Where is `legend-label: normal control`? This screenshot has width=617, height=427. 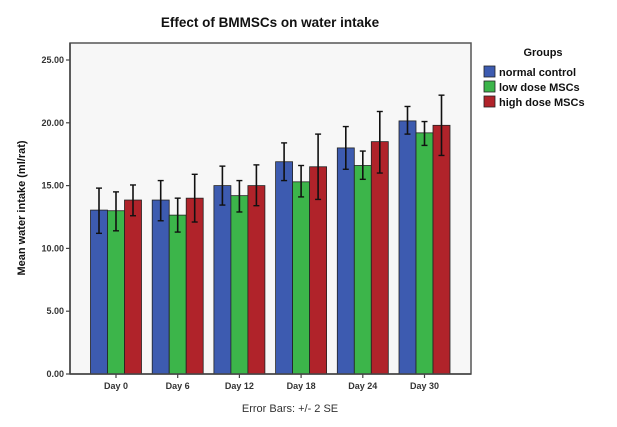 legend-label: normal control is located at coordinates (537, 73).